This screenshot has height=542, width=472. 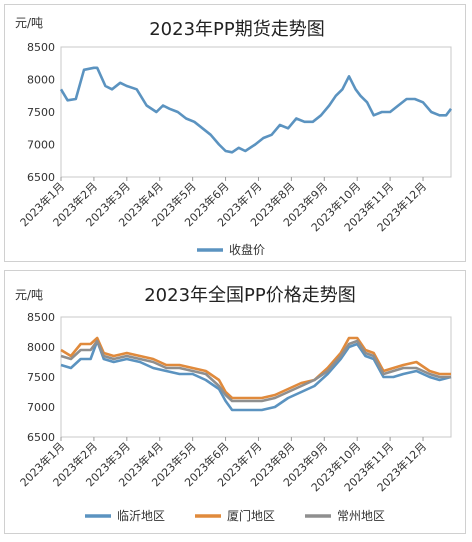 What do you see at coordinates (141, 516) in the screenshot?
I see `legend-label: 临沂地区` at bounding box center [141, 516].